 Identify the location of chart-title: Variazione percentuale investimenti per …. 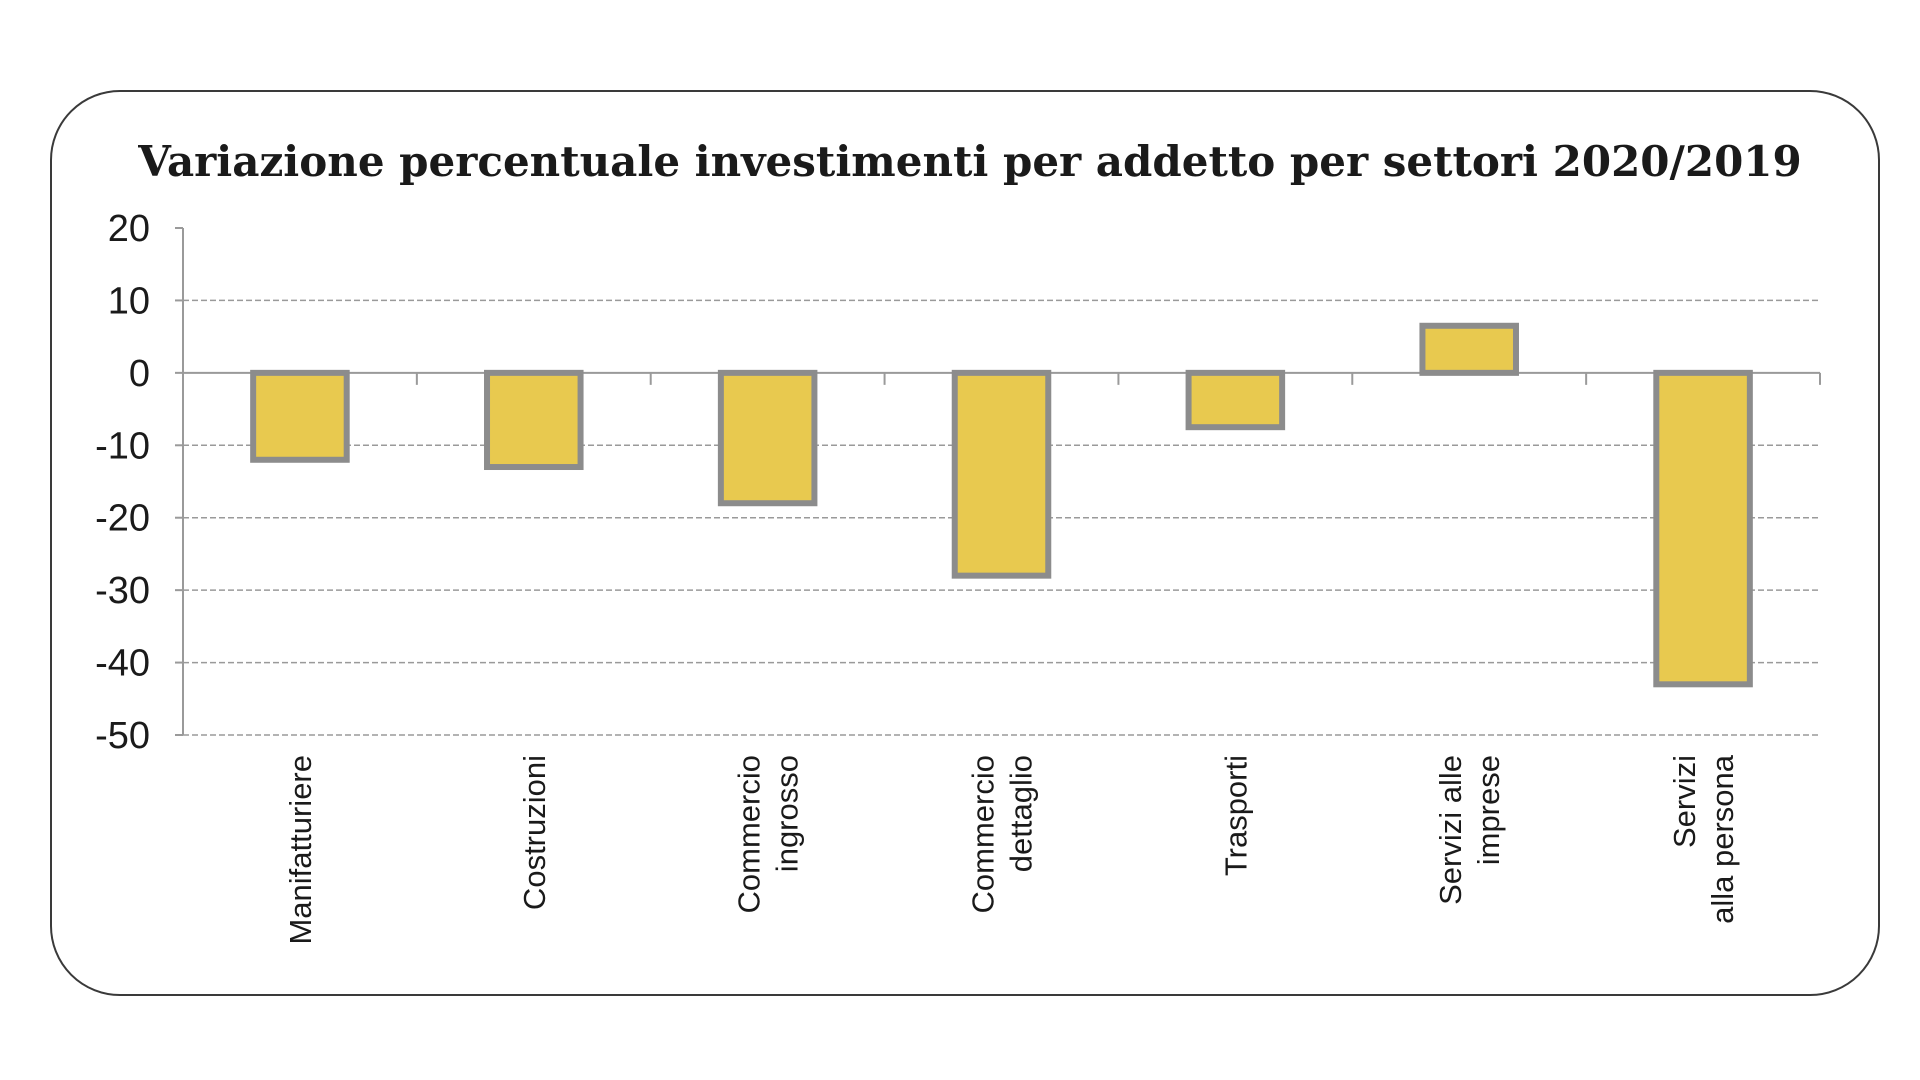
(969, 161).